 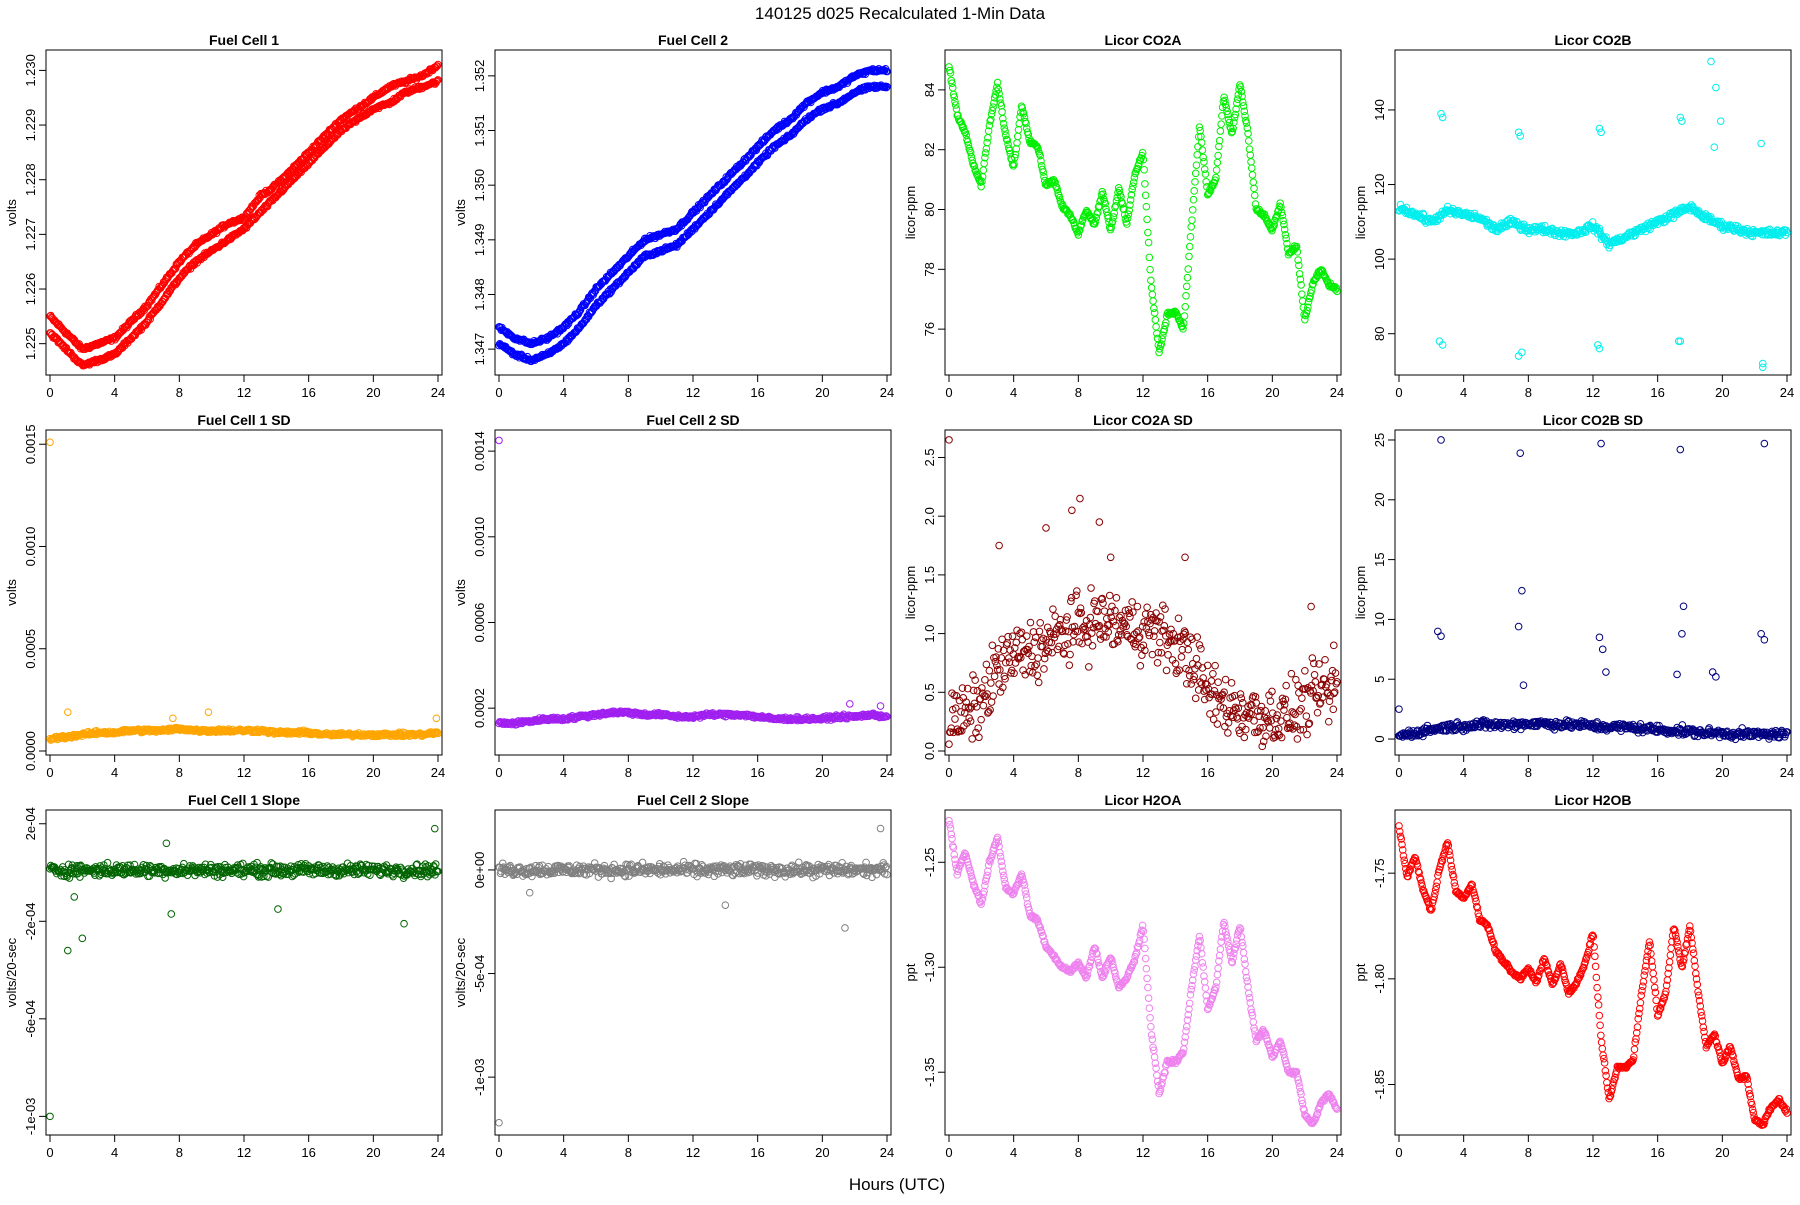 I want to click on panel-title: Licor CO2A, so click(x=1142, y=40).